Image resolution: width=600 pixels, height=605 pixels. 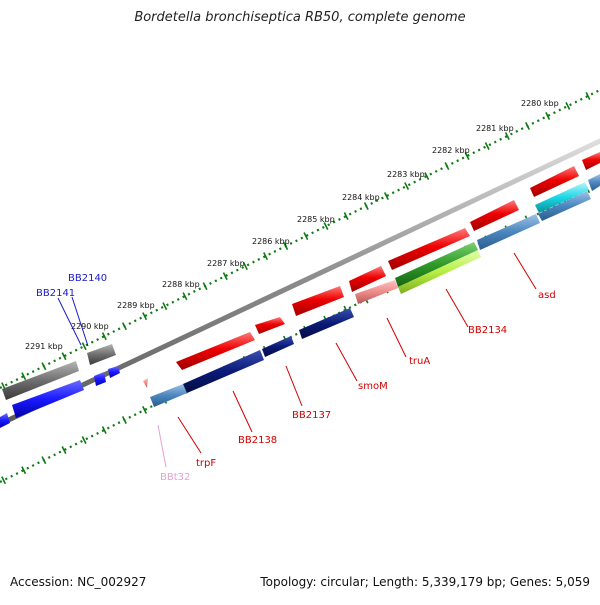 I want to click on label-bbt32: BBt32, so click(x=175, y=477).